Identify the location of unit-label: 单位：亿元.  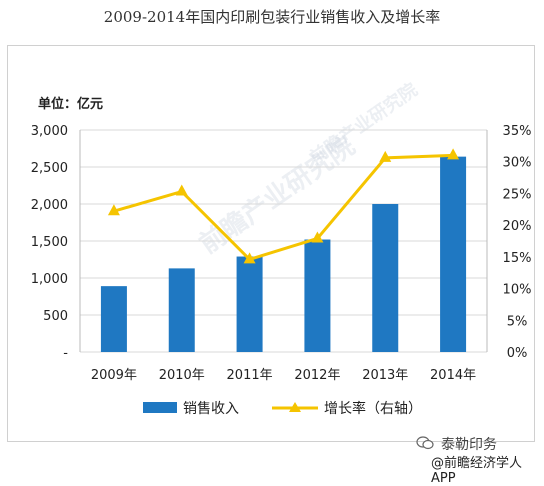
(70, 104).